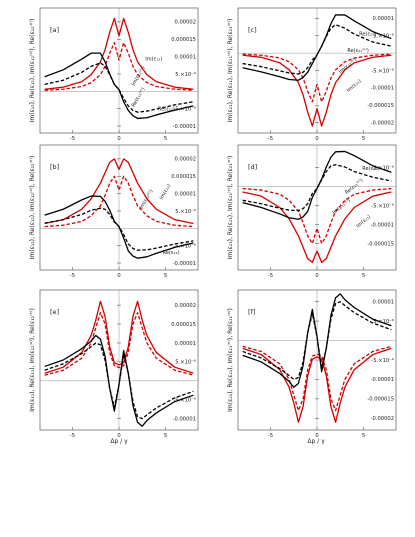 Image resolution: width=415 pixels, height=537 pixels. I want to click on curve-annotation: Re(ε₂₁⁽ᵉ⁾), so click(358, 51).